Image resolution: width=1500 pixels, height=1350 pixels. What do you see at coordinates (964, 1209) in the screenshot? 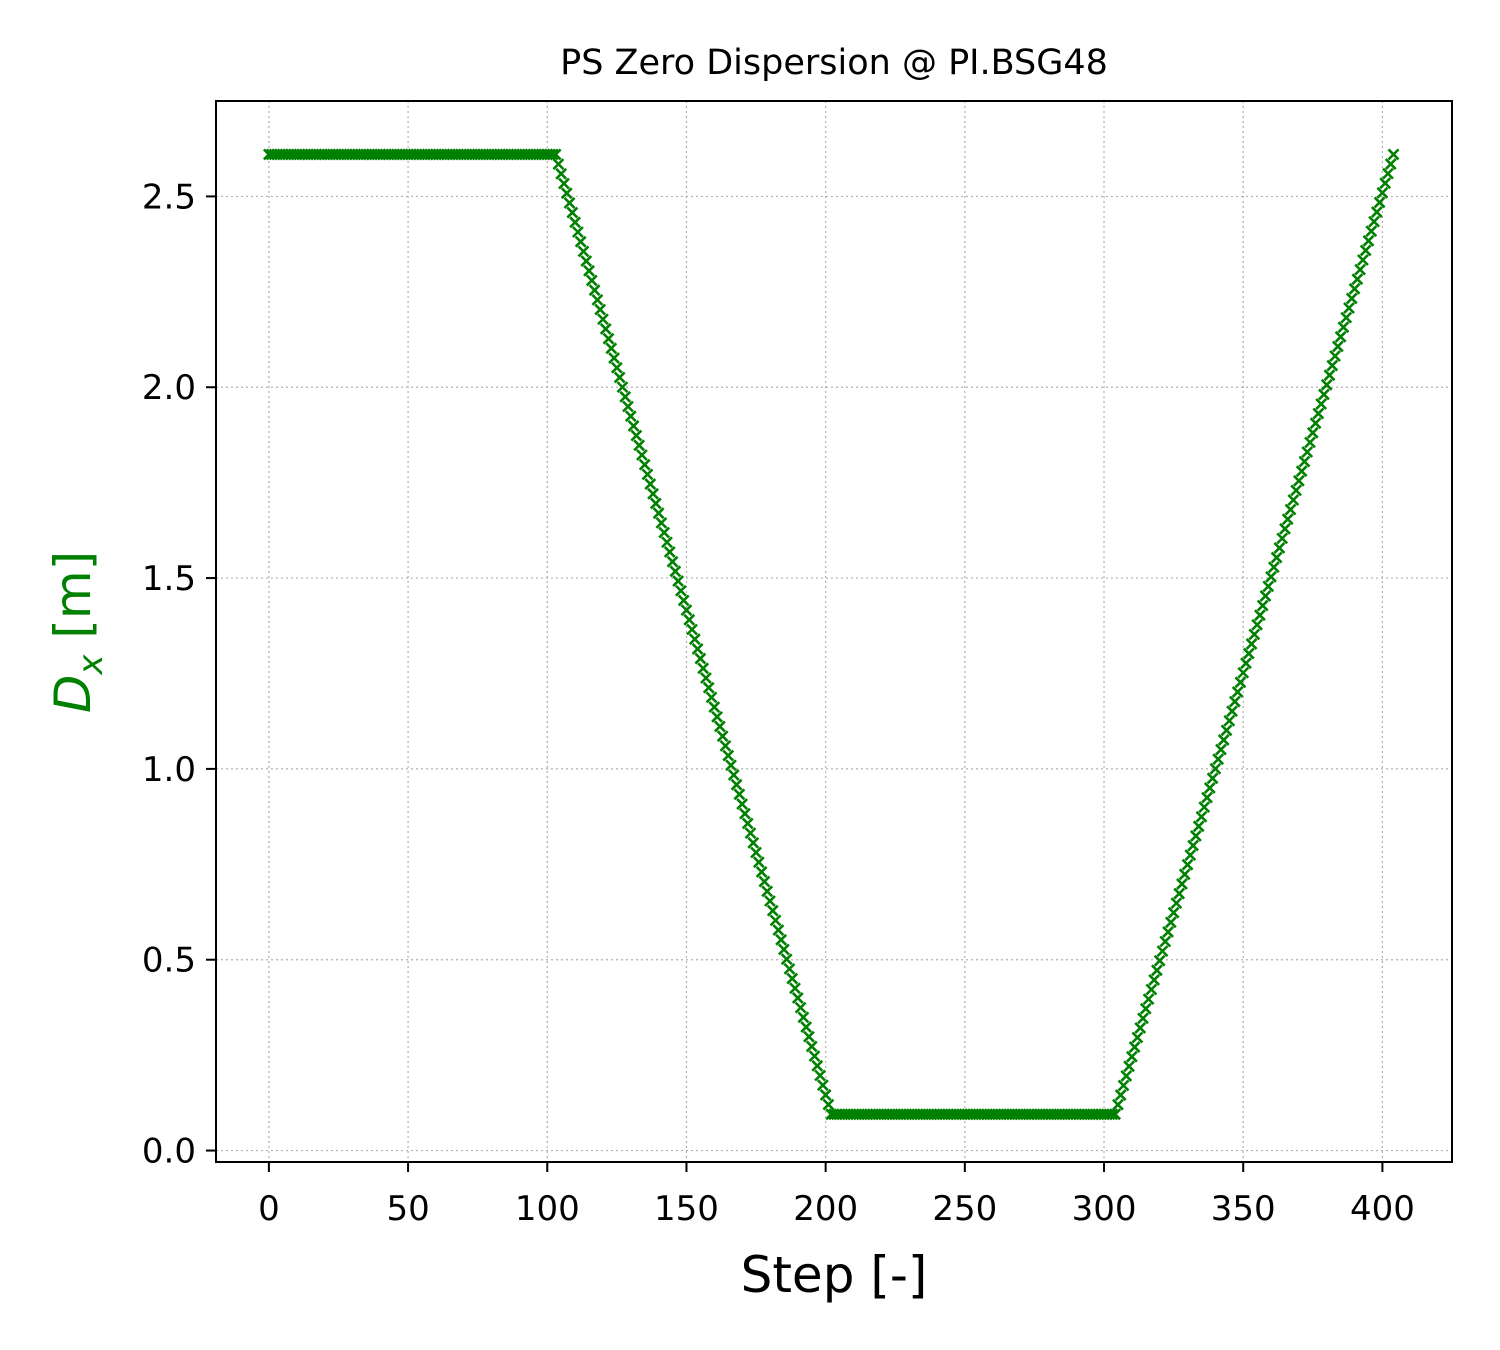
I see `x-tick-label: 250` at bounding box center [964, 1209].